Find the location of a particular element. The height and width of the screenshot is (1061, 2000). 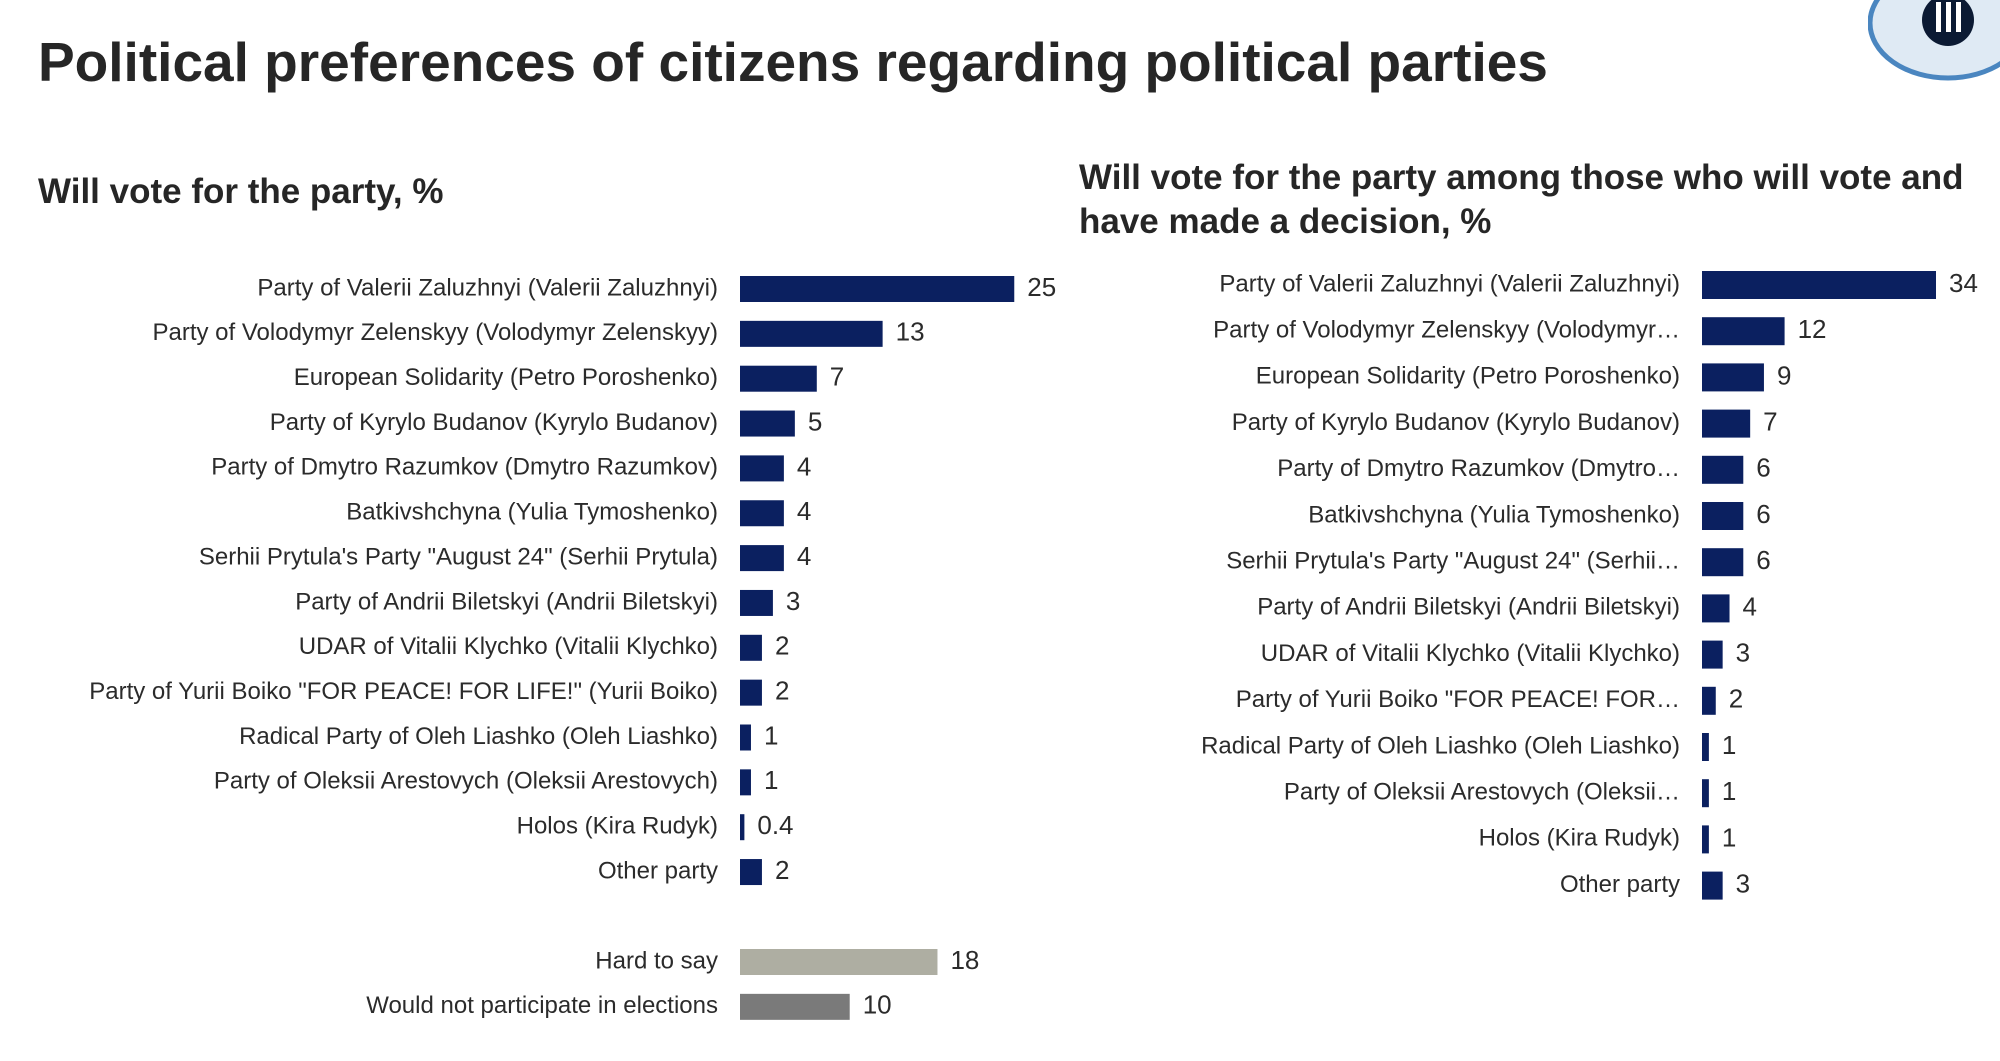

value-label: 25 is located at coordinates (1041, 287).